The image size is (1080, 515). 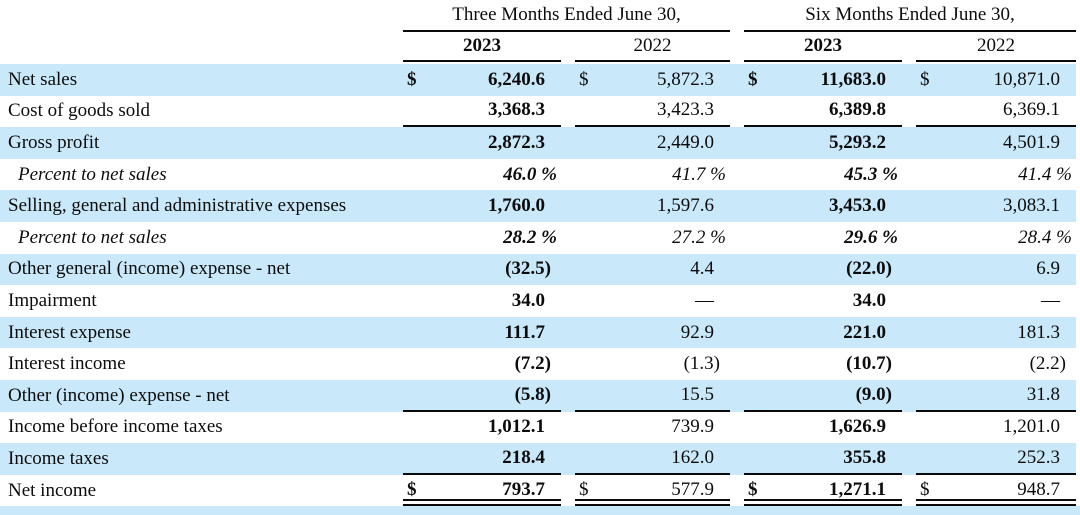 What do you see at coordinates (652, 238) in the screenshot?
I see `value-cell: 27.2 %` at bounding box center [652, 238].